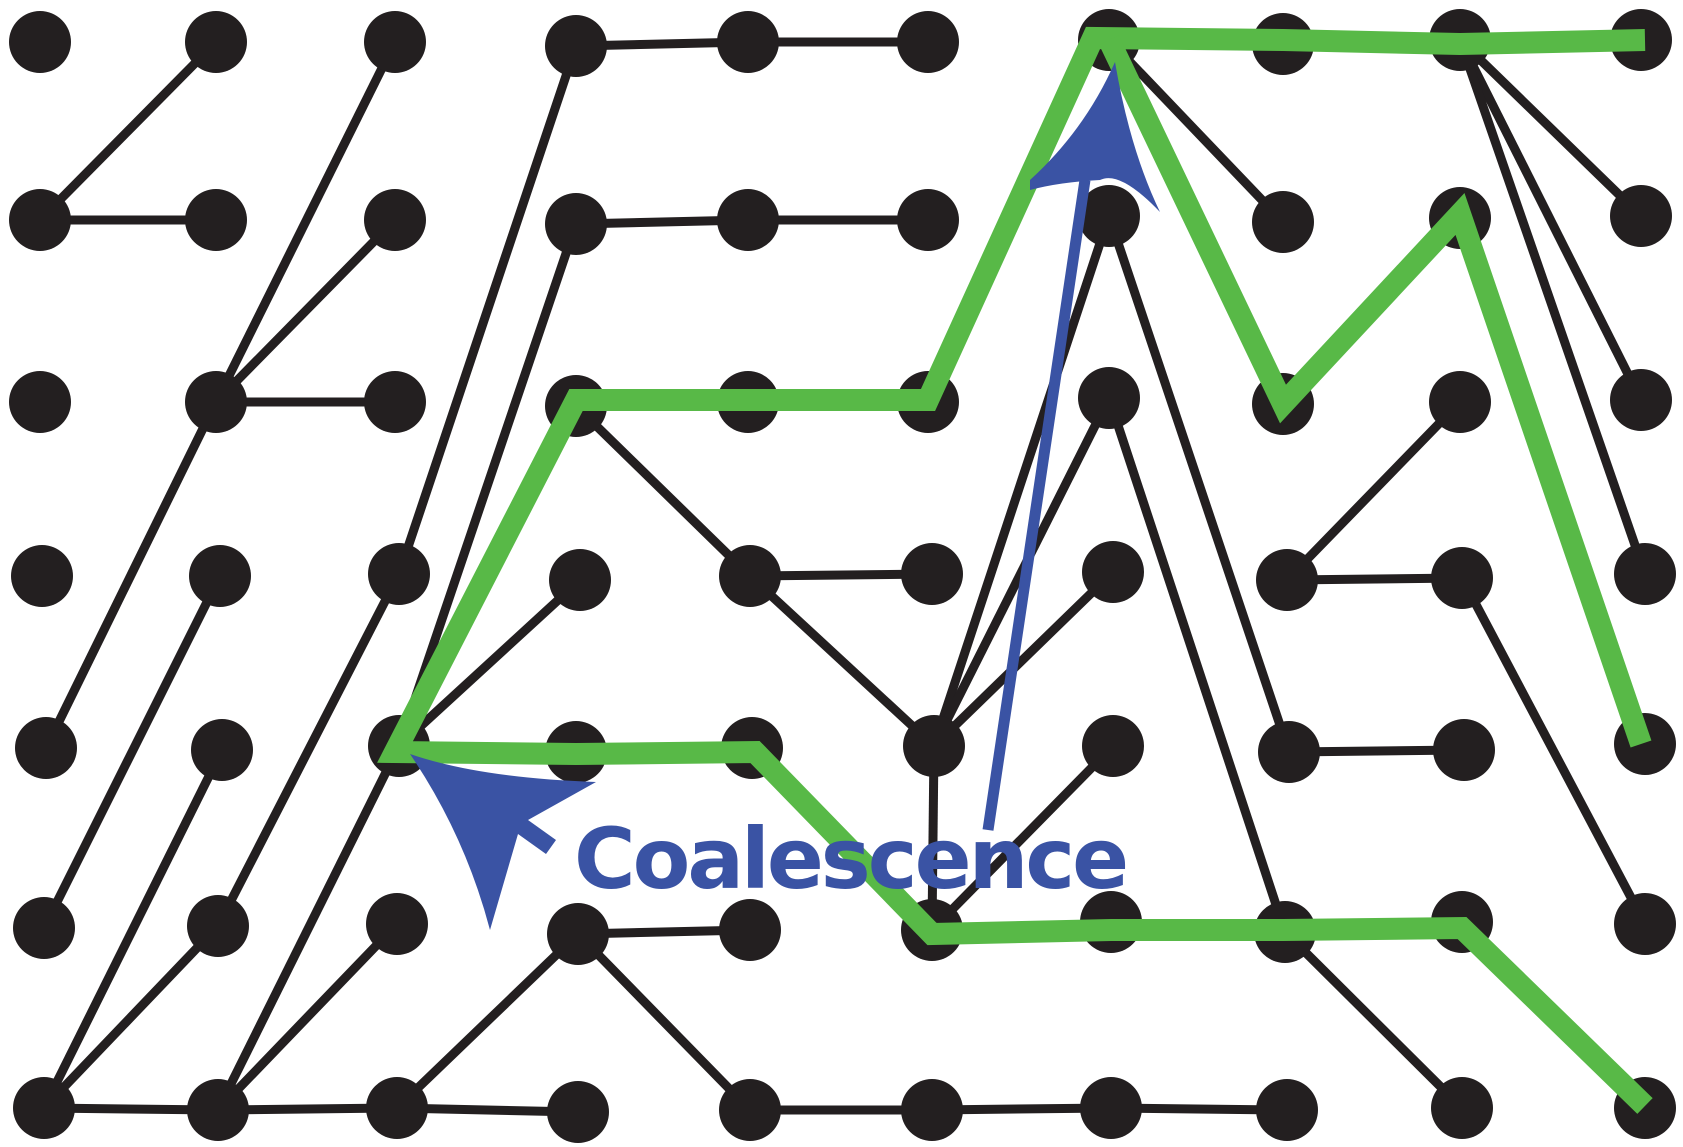  What do you see at coordinates (503, 842) in the screenshot?
I see `arrowhead-curve-icon` at bounding box center [503, 842].